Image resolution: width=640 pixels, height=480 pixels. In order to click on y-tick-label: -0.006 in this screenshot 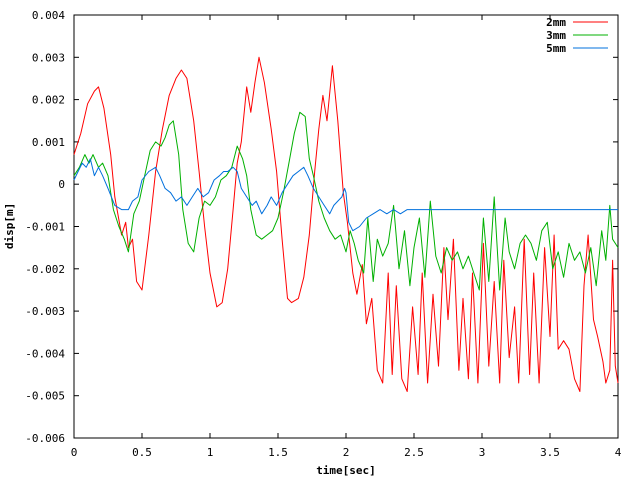, I will do `click(45, 438)`.